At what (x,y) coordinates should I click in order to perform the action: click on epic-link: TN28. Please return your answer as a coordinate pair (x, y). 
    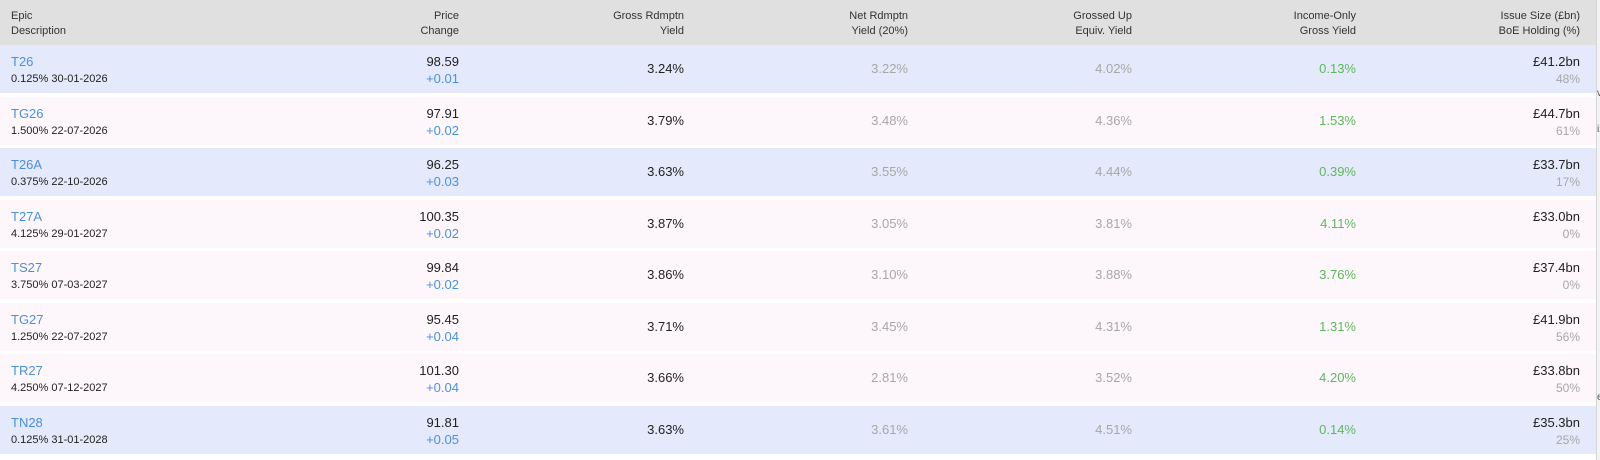
    Looking at the image, I should click on (27, 422).